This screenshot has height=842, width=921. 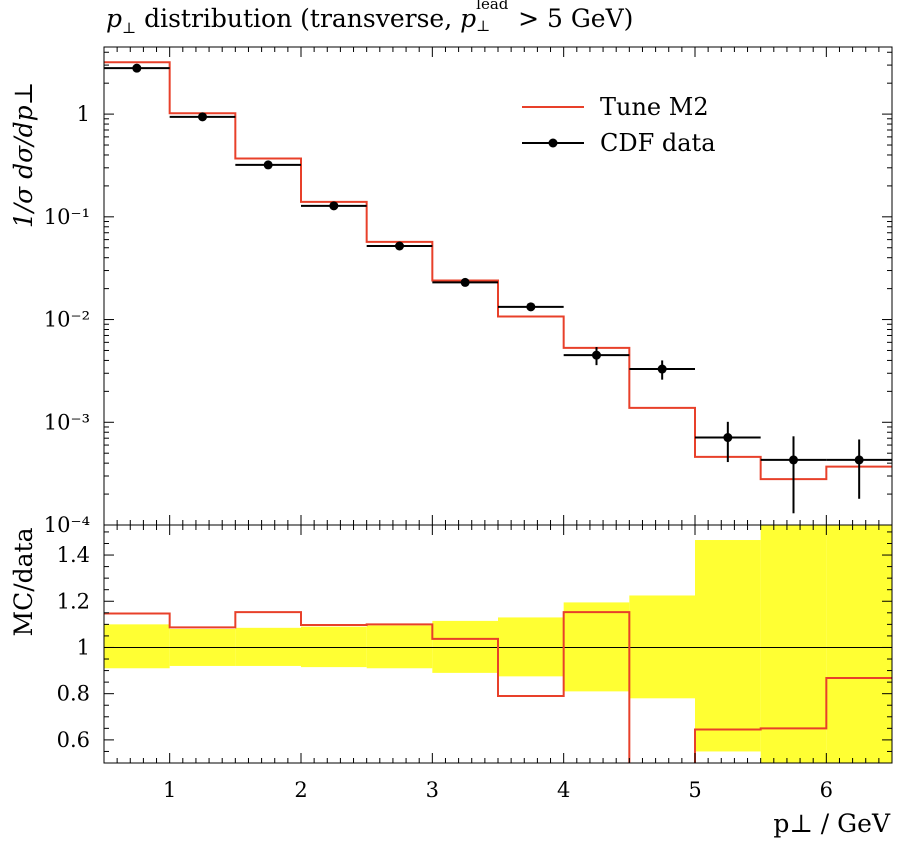 I want to click on main-y-tick-label: 10⁻¹, so click(x=67, y=217).